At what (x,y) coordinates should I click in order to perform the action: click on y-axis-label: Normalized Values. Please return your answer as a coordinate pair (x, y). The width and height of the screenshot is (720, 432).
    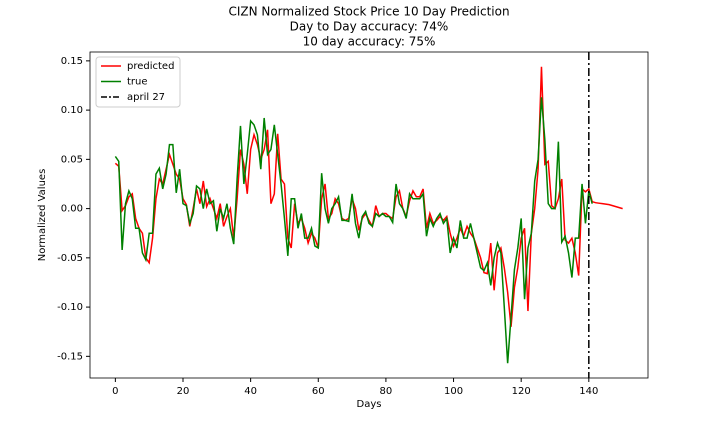
    Looking at the image, I should click on (42, 215).